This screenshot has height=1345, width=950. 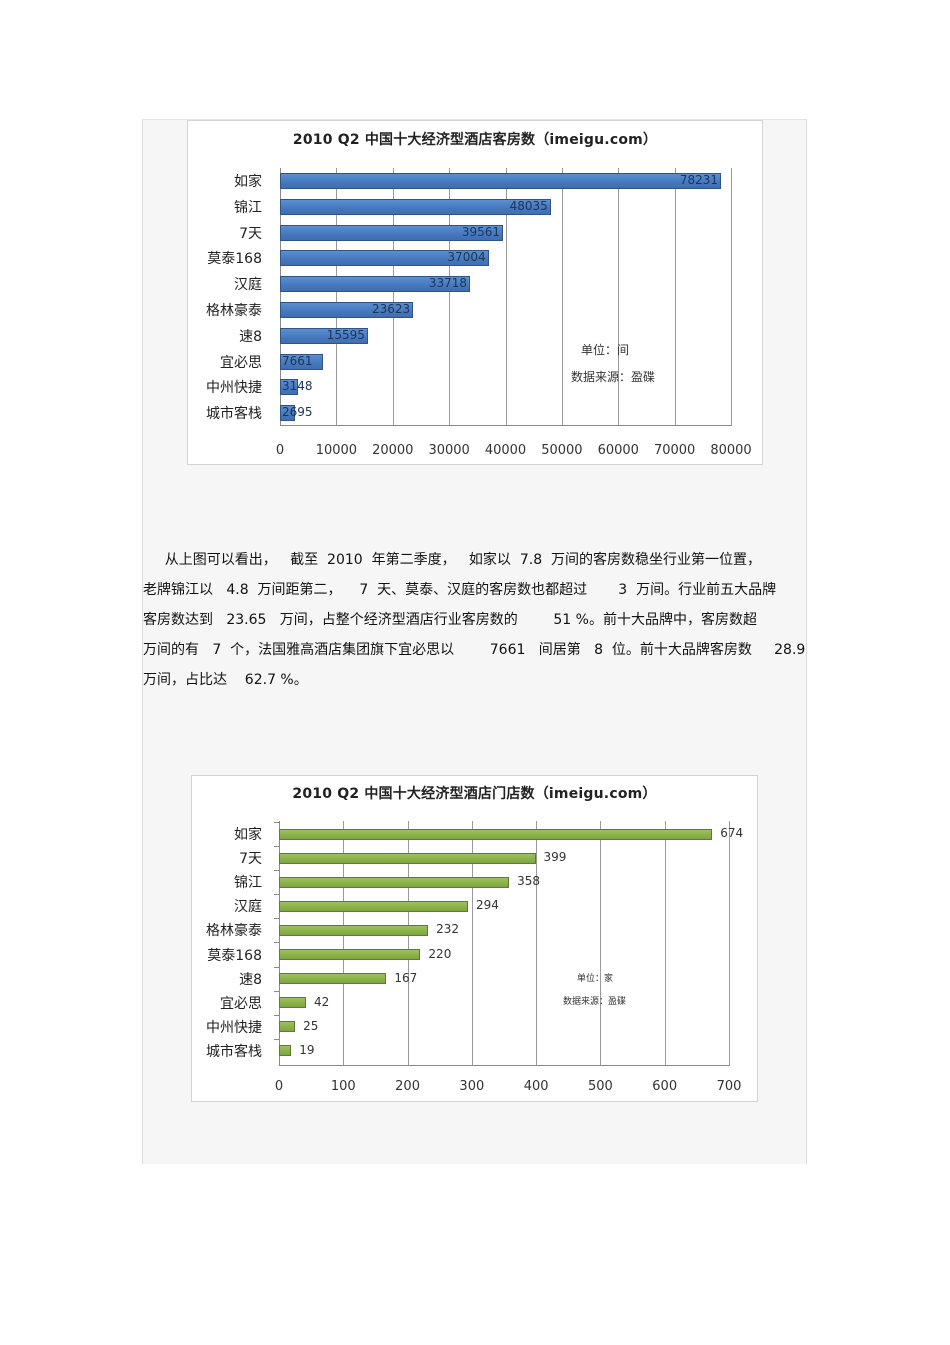 I want to click on value-label: 39561, so click(x=481, y=231).